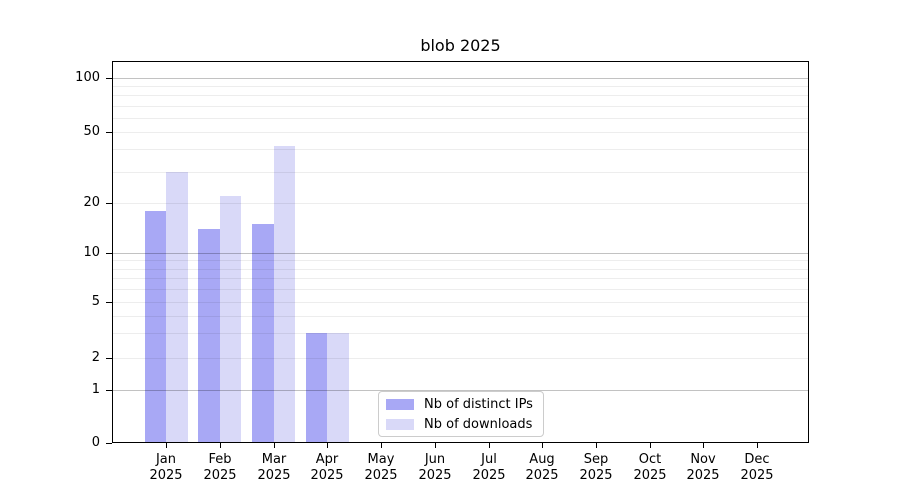 This screenshot has height=500, width=900. What do you see at coordinates (91, 202) in the screenshot?
I see `y-tick-label-20: 20` at bounding box center [91, 202].